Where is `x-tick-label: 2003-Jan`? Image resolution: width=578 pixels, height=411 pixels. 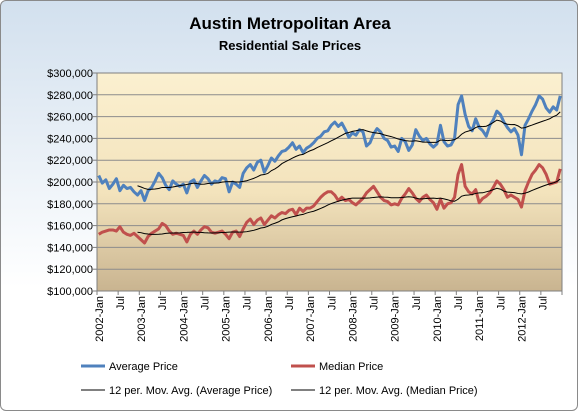 x-tick-label: 2003-Jan is located at coordinates (142, 319).